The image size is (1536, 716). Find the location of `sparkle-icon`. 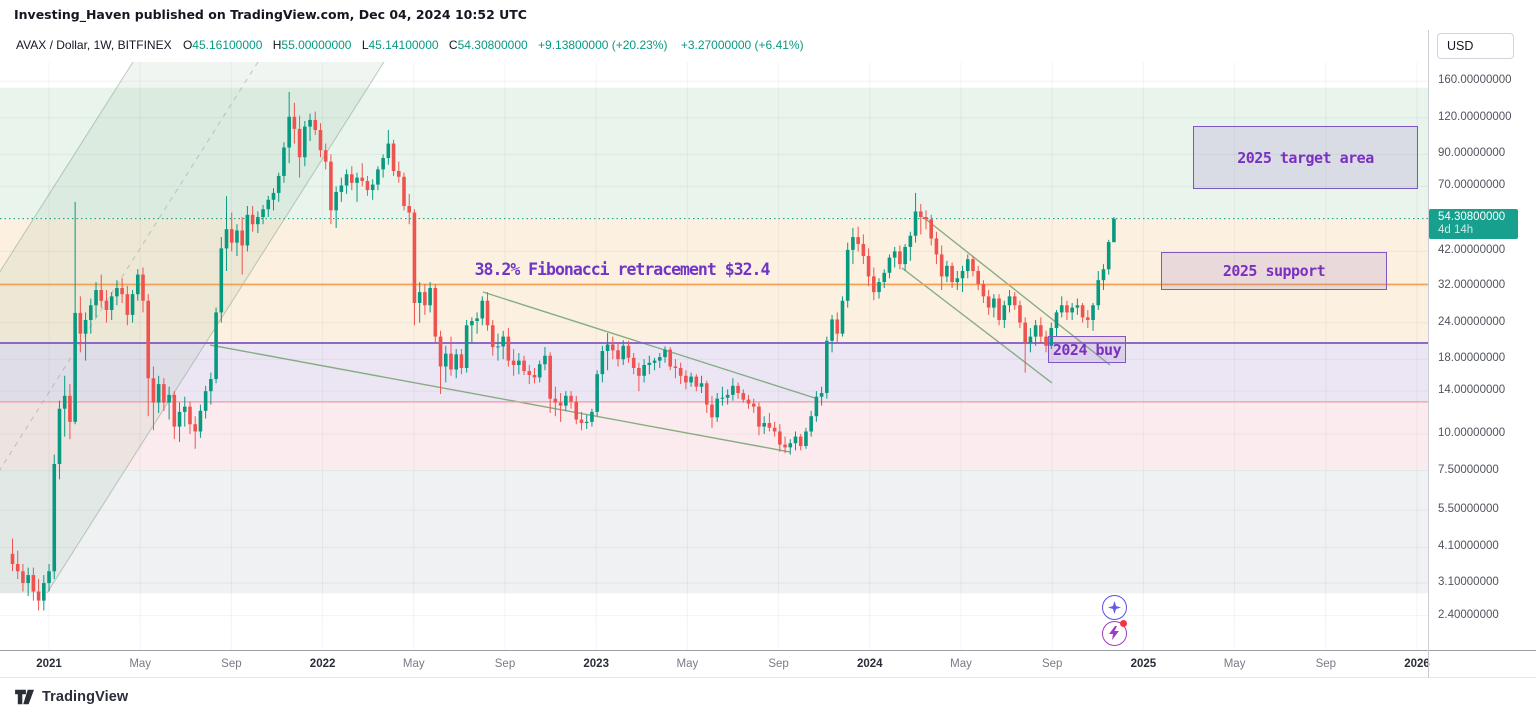

sparkle-icon is located at coordinates (1114, 607).